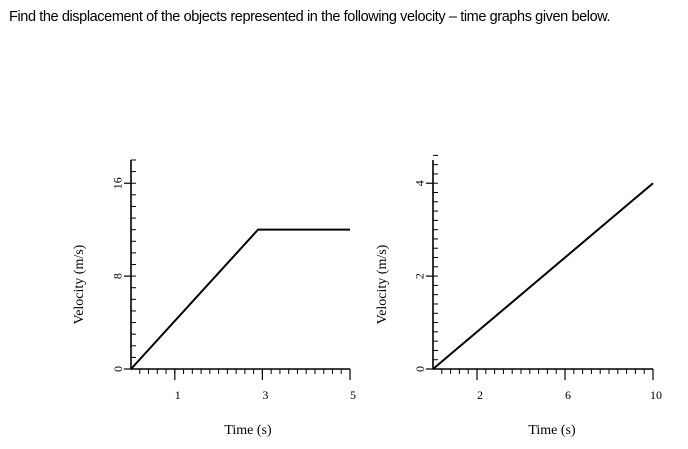  What do you see at coordinates (178, 395) in the screenshot?
I see `x-tick-label: 1` at bounding box center [178, 395].